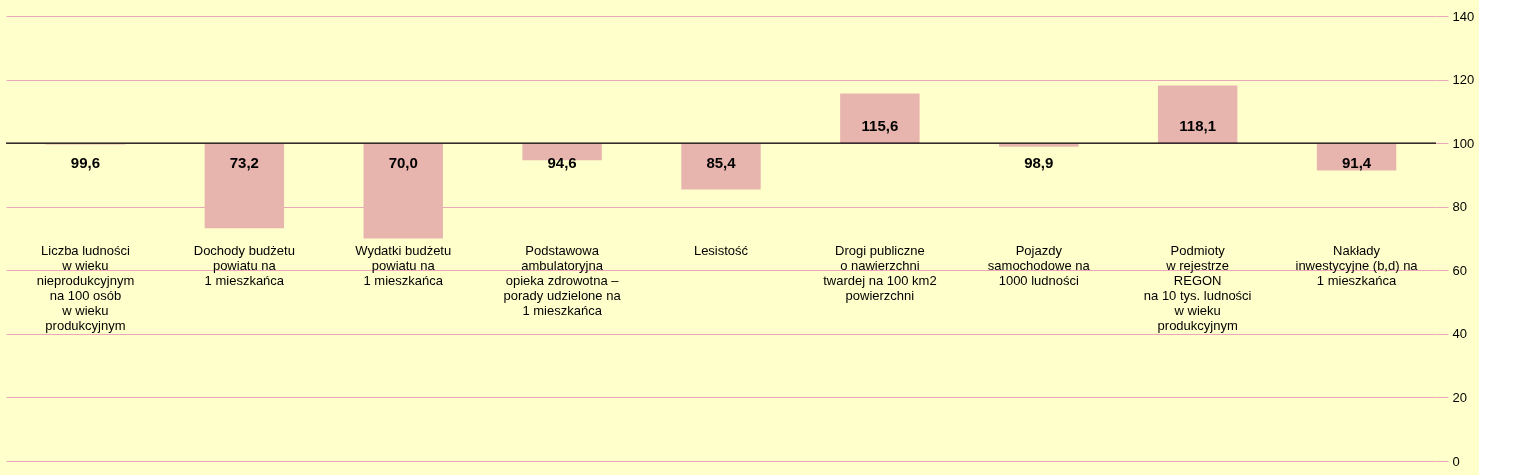 The image size is (1520, 475). What do you see at coordinates (1198, 126) in the screenshot?
I see `data-label: 118,1` at bounding box center [1198, 126].